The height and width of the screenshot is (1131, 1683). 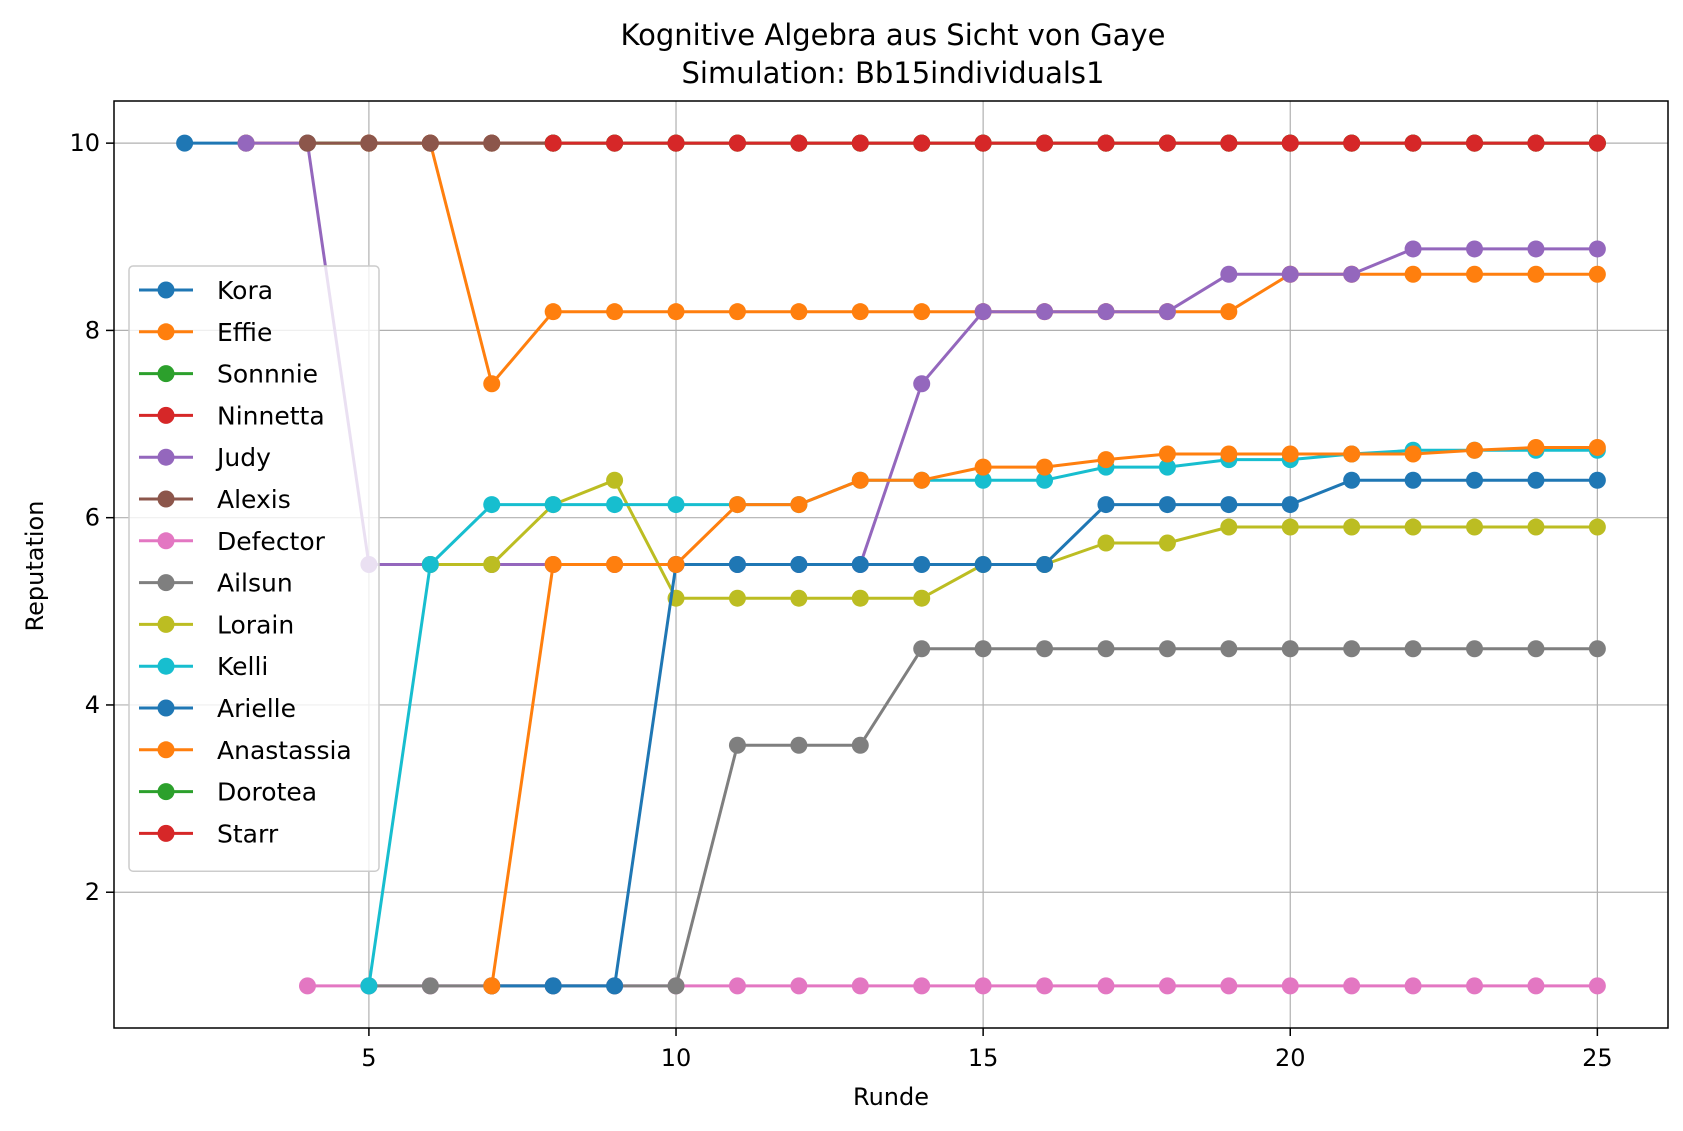 I want to click on legend-label: Arielle, so click(x=256, y=708).